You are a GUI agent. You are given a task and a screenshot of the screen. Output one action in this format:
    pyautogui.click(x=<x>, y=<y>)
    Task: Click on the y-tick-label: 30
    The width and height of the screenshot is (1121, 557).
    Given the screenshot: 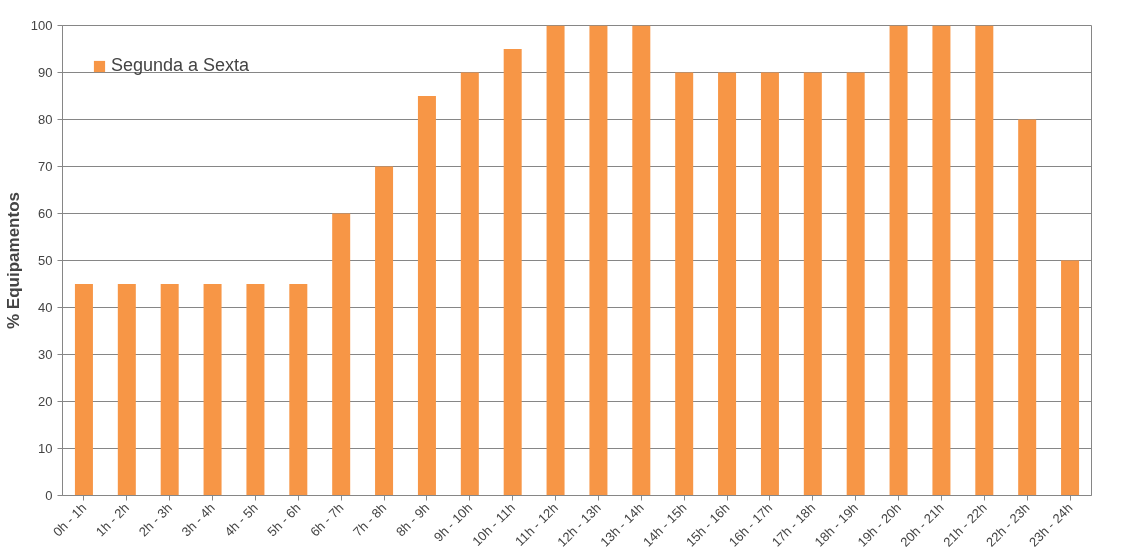 What is the action you would take?
    pyautogui.click(x=45, y=354)
    